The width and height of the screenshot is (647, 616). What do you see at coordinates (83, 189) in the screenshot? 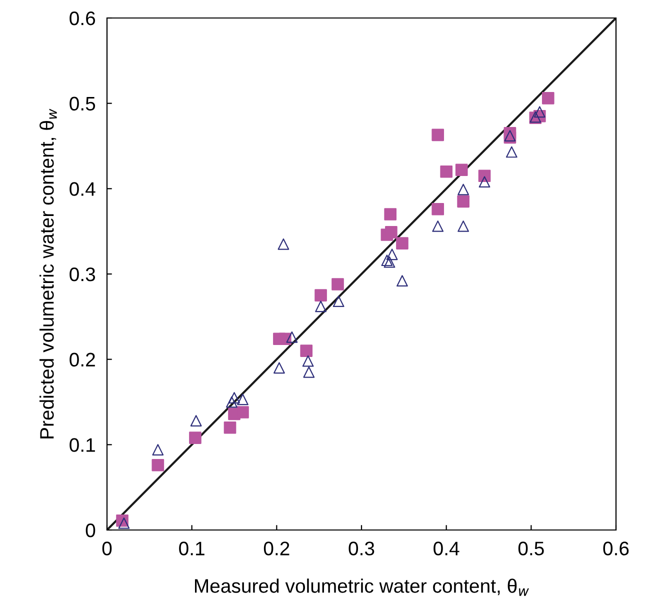
I see `y-tick-label: 0.4` at bounding box center [83, 189].